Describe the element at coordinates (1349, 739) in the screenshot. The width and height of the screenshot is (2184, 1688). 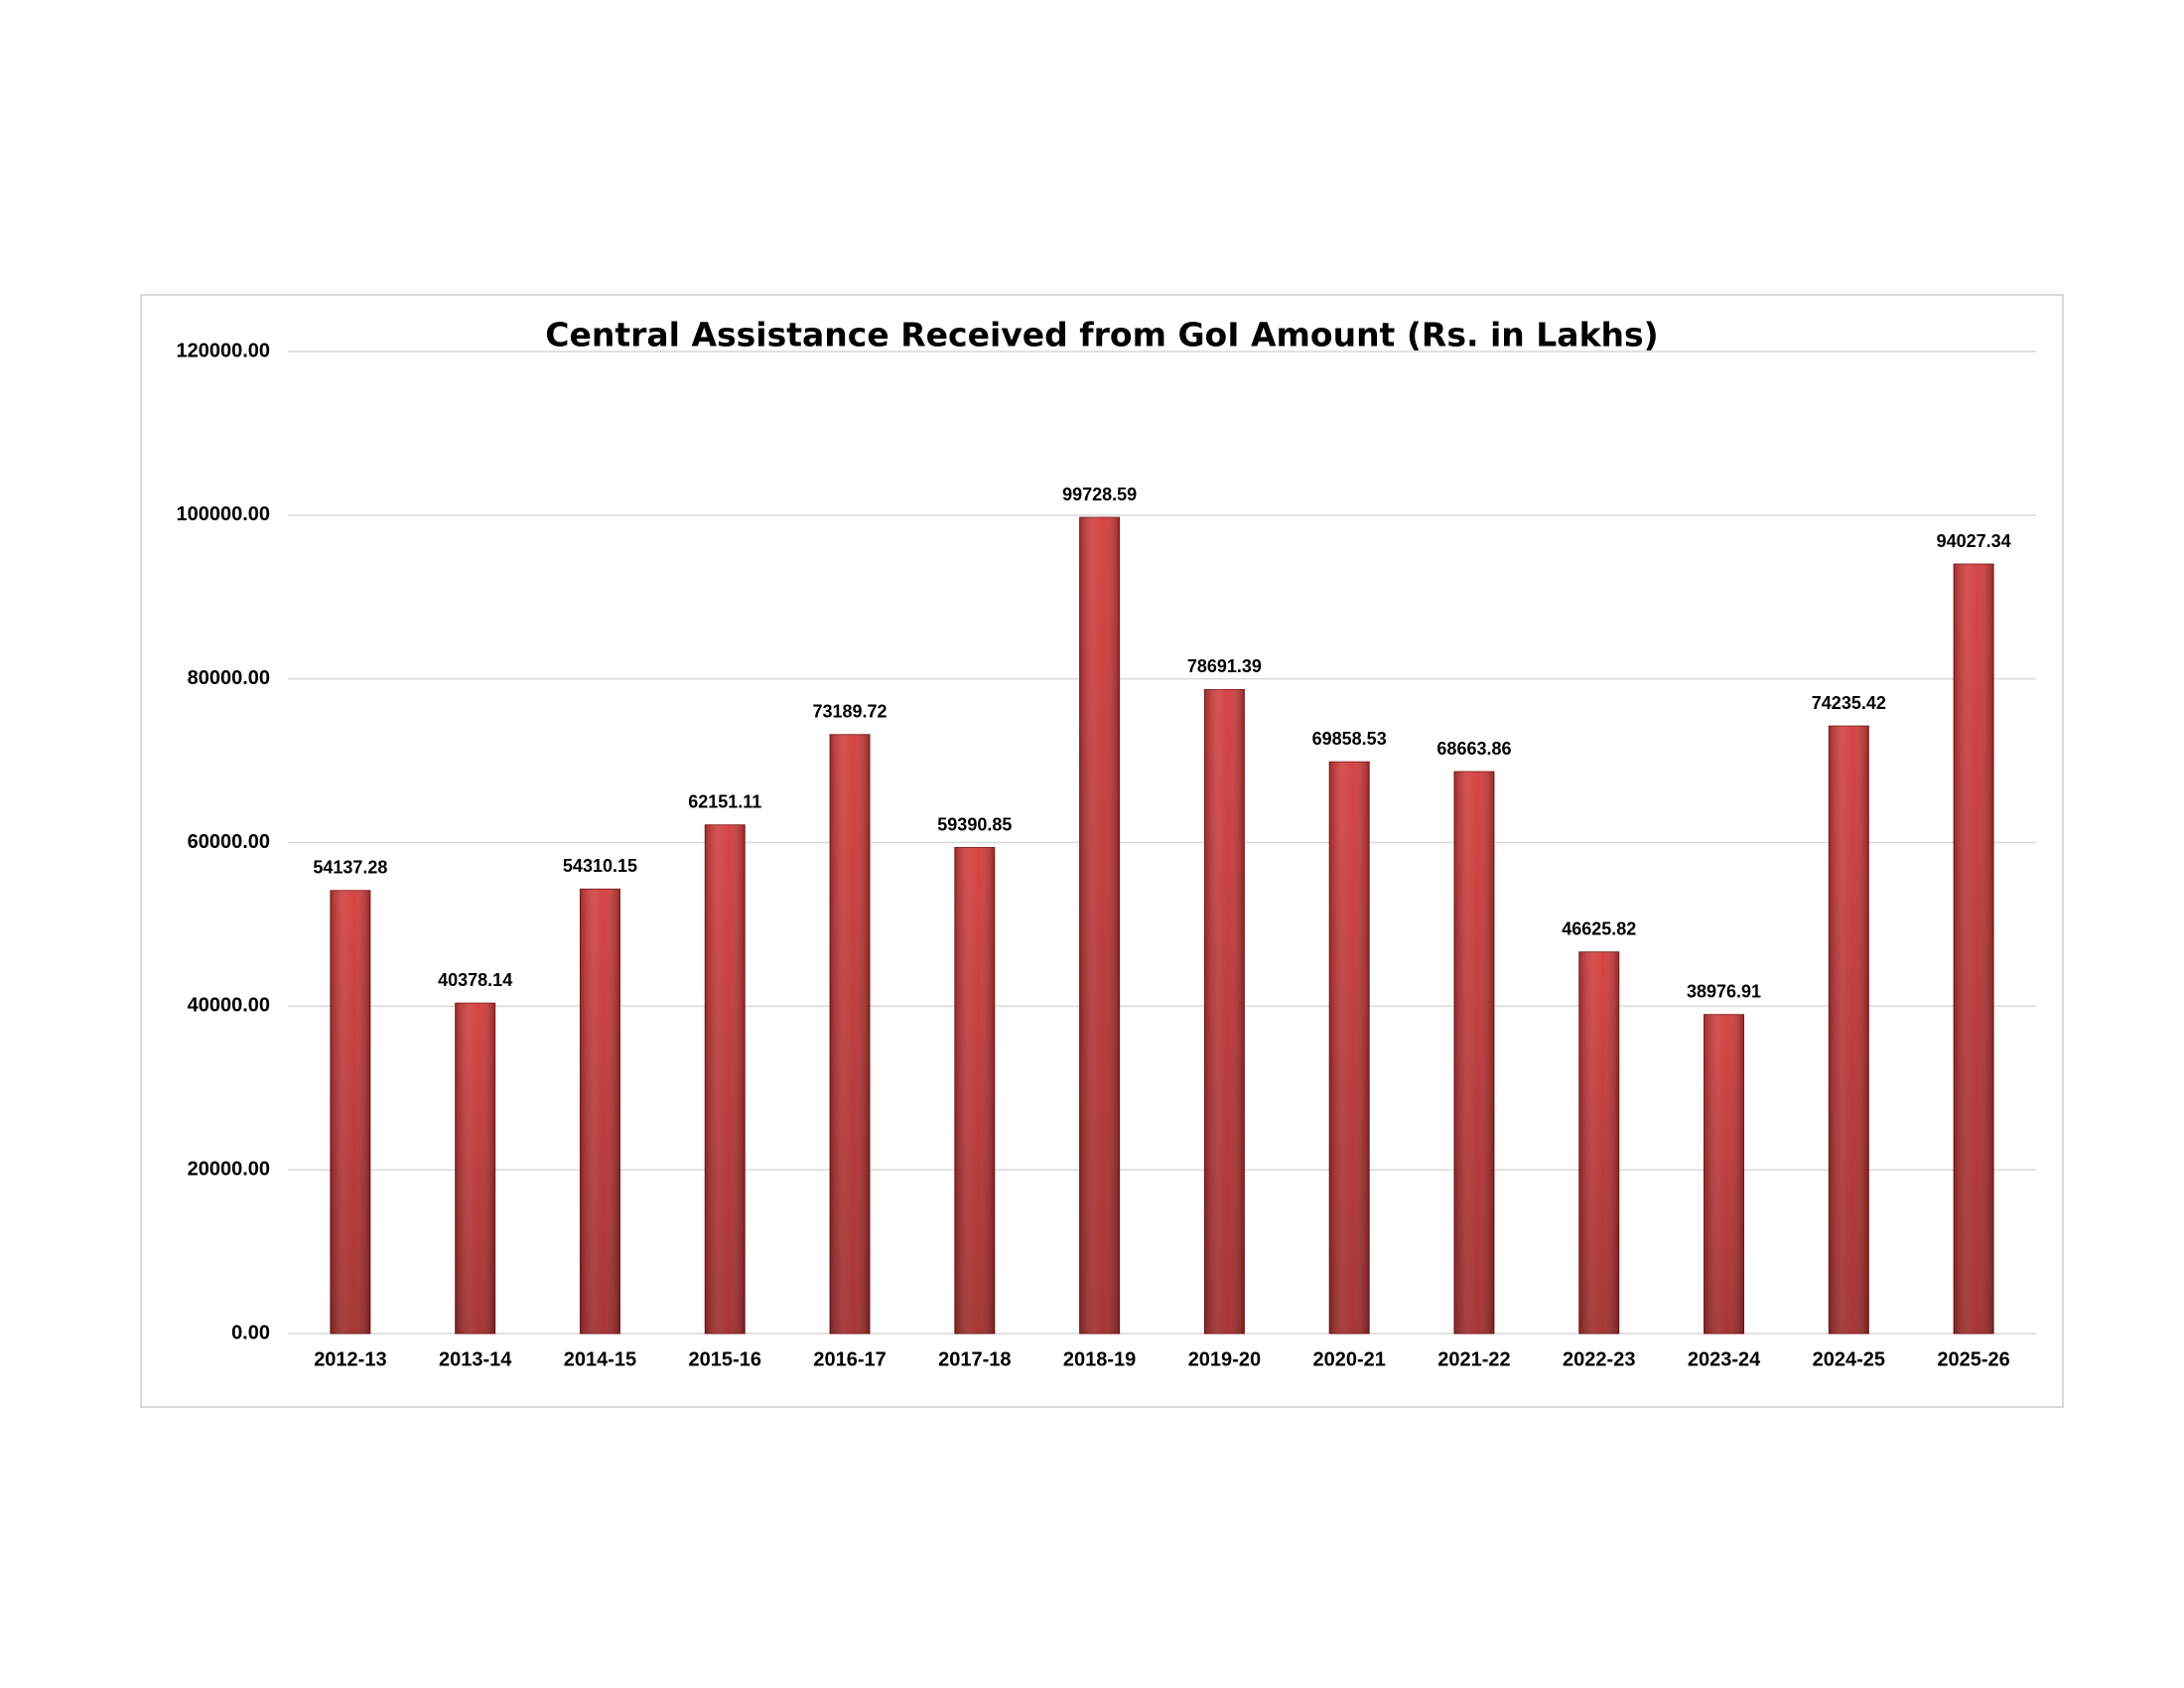
I see `value-label: 69858.53` at that location.